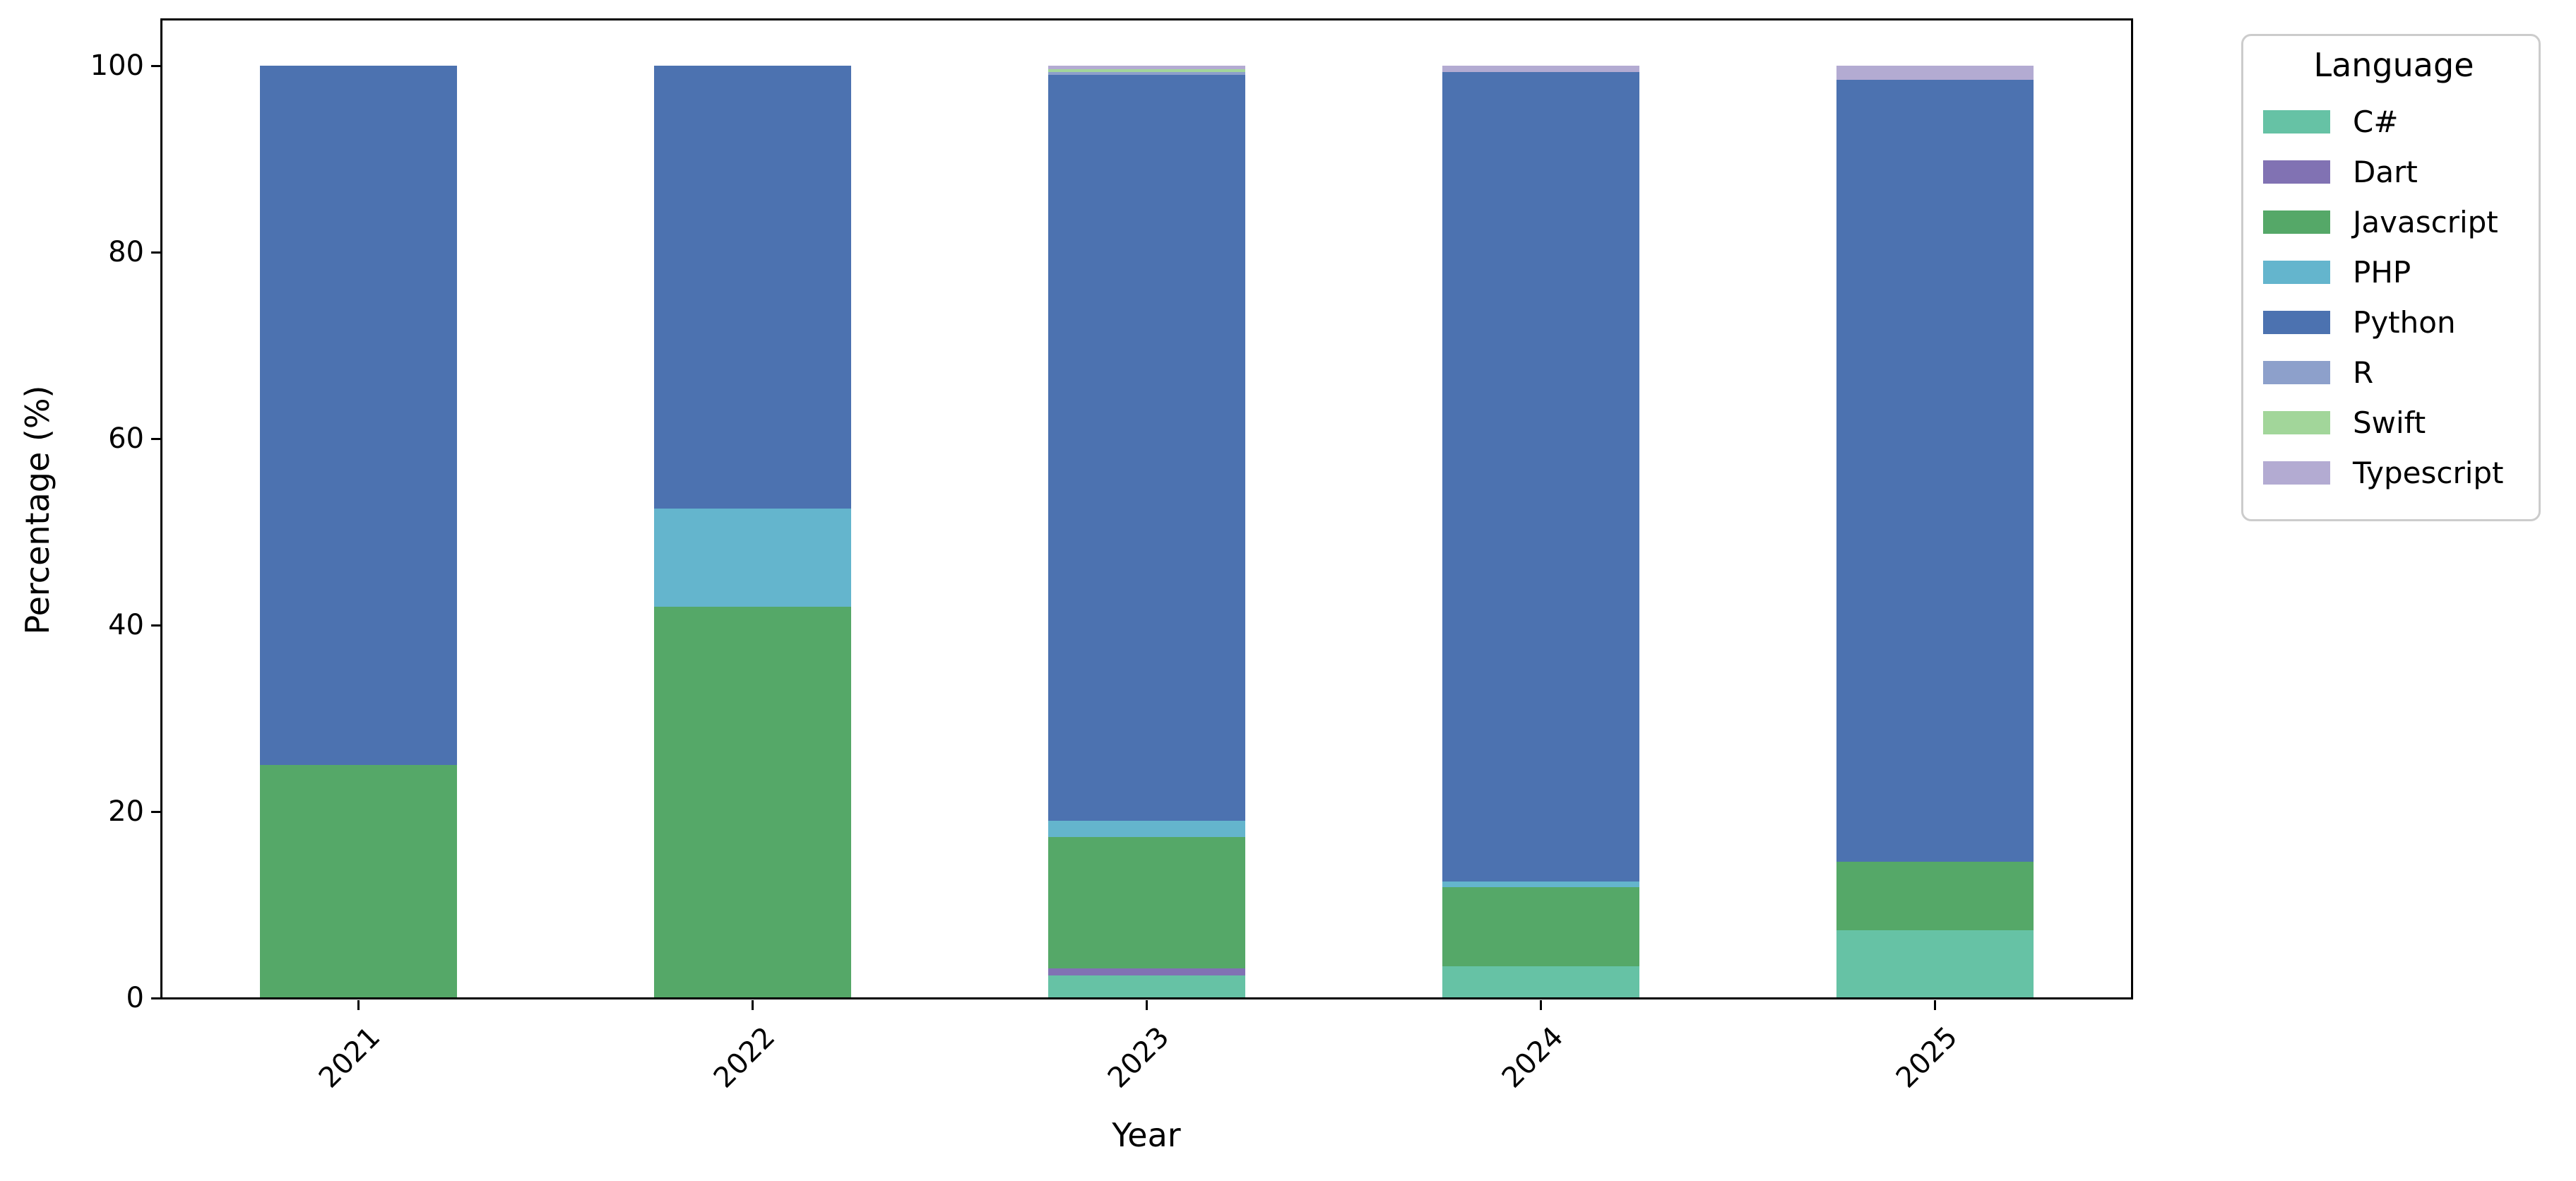 The image size is (2576, 1181). What do you see at coordinates (2404, 322) in the screenshot?
I see `legend-label: Python` at bounding box center [2404, 322].